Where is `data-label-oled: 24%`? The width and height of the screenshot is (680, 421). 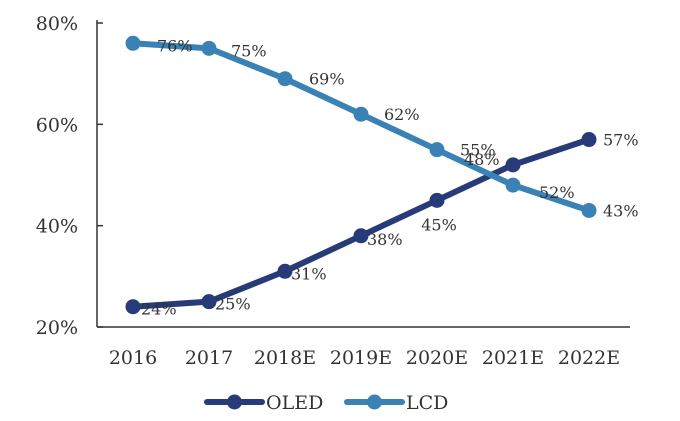 data-label-oled: 24% is located at coordinates (159, 309).